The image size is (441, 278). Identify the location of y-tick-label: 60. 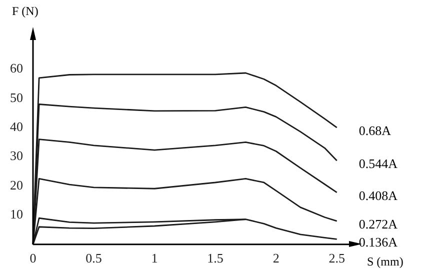
(16, 68).